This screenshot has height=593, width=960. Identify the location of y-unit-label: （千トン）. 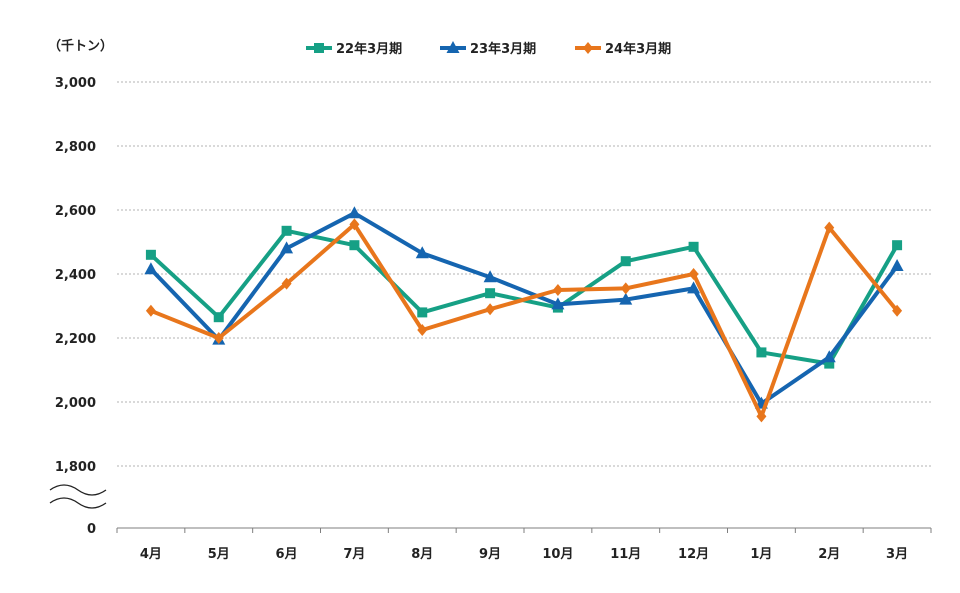
(80, 46).